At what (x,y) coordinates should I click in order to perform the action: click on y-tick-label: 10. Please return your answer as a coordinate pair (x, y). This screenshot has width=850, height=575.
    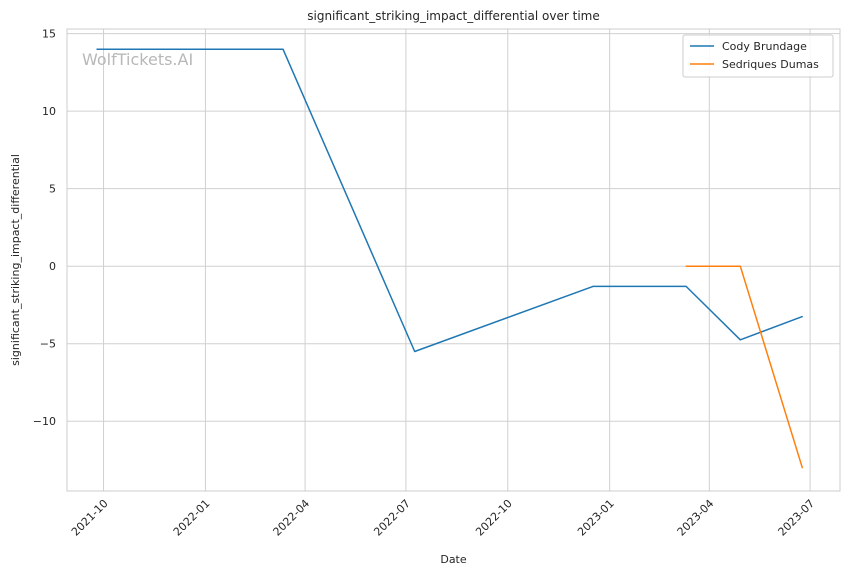
    Looking at the image, I should click on (49, 111).